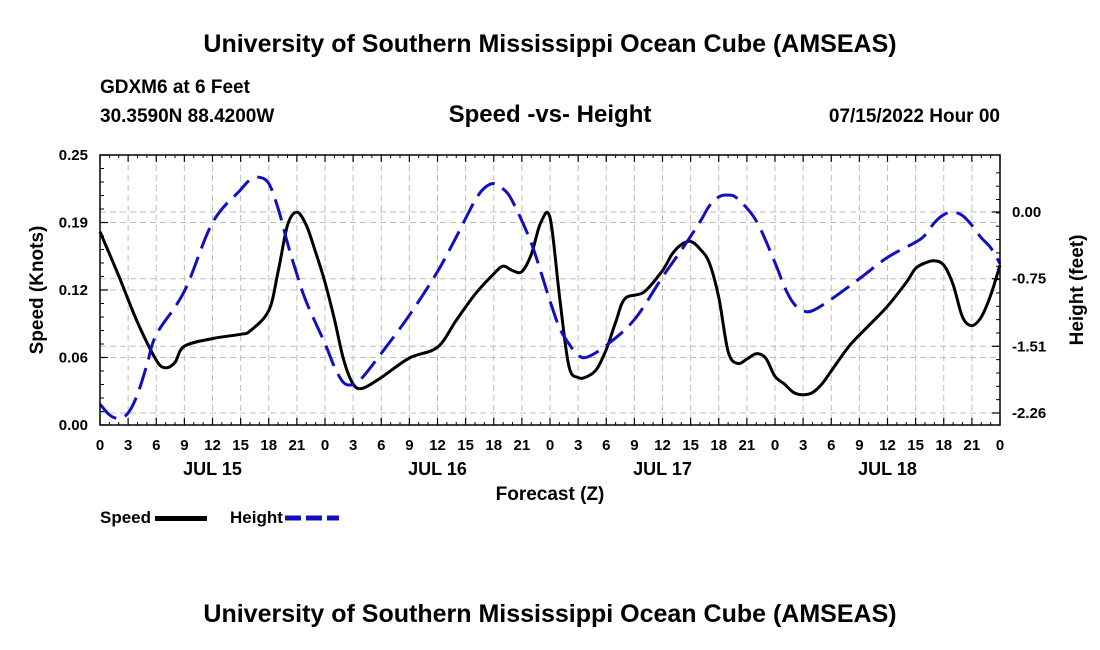 The height and width of the screenshot is (650, 1100). Describe the element at coordinates (73, 223) in the screenshot. I see `y-tick-label-left: 0.19` at that location.